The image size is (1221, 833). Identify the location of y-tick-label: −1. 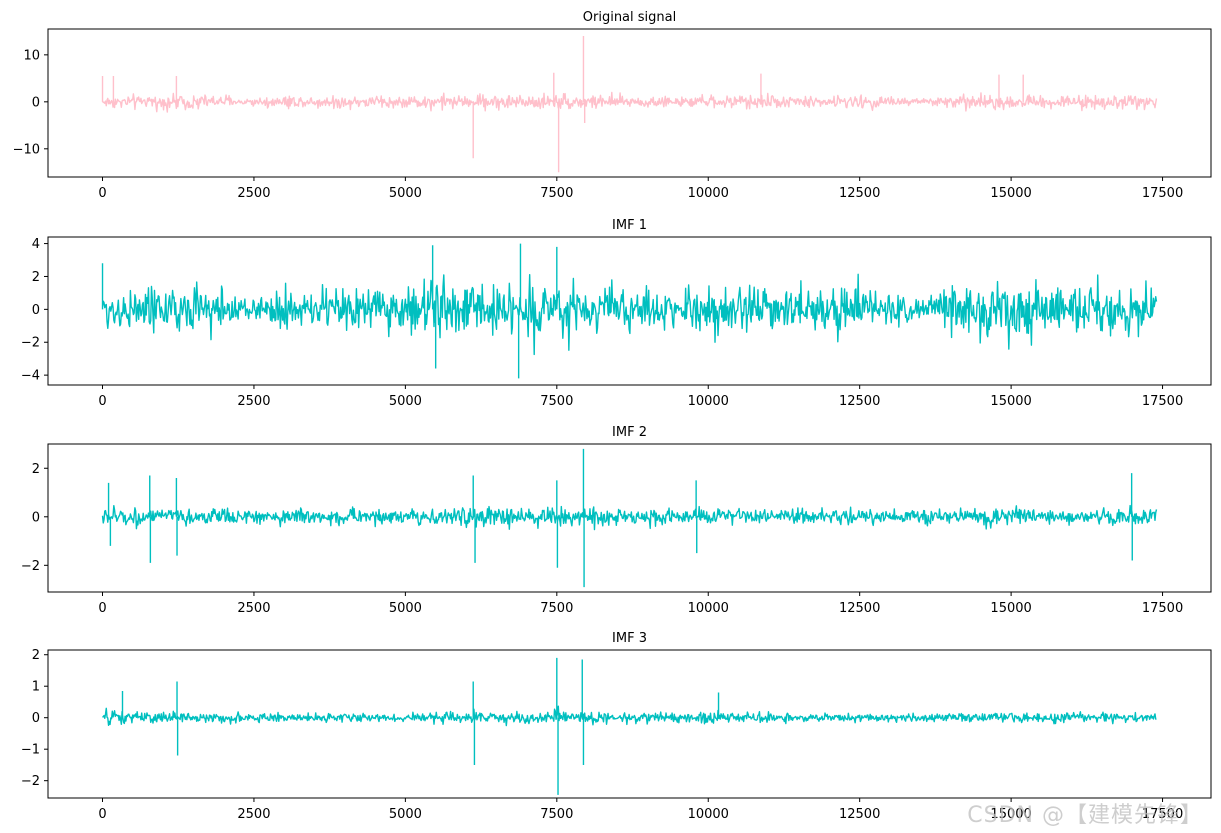
(30, 750).